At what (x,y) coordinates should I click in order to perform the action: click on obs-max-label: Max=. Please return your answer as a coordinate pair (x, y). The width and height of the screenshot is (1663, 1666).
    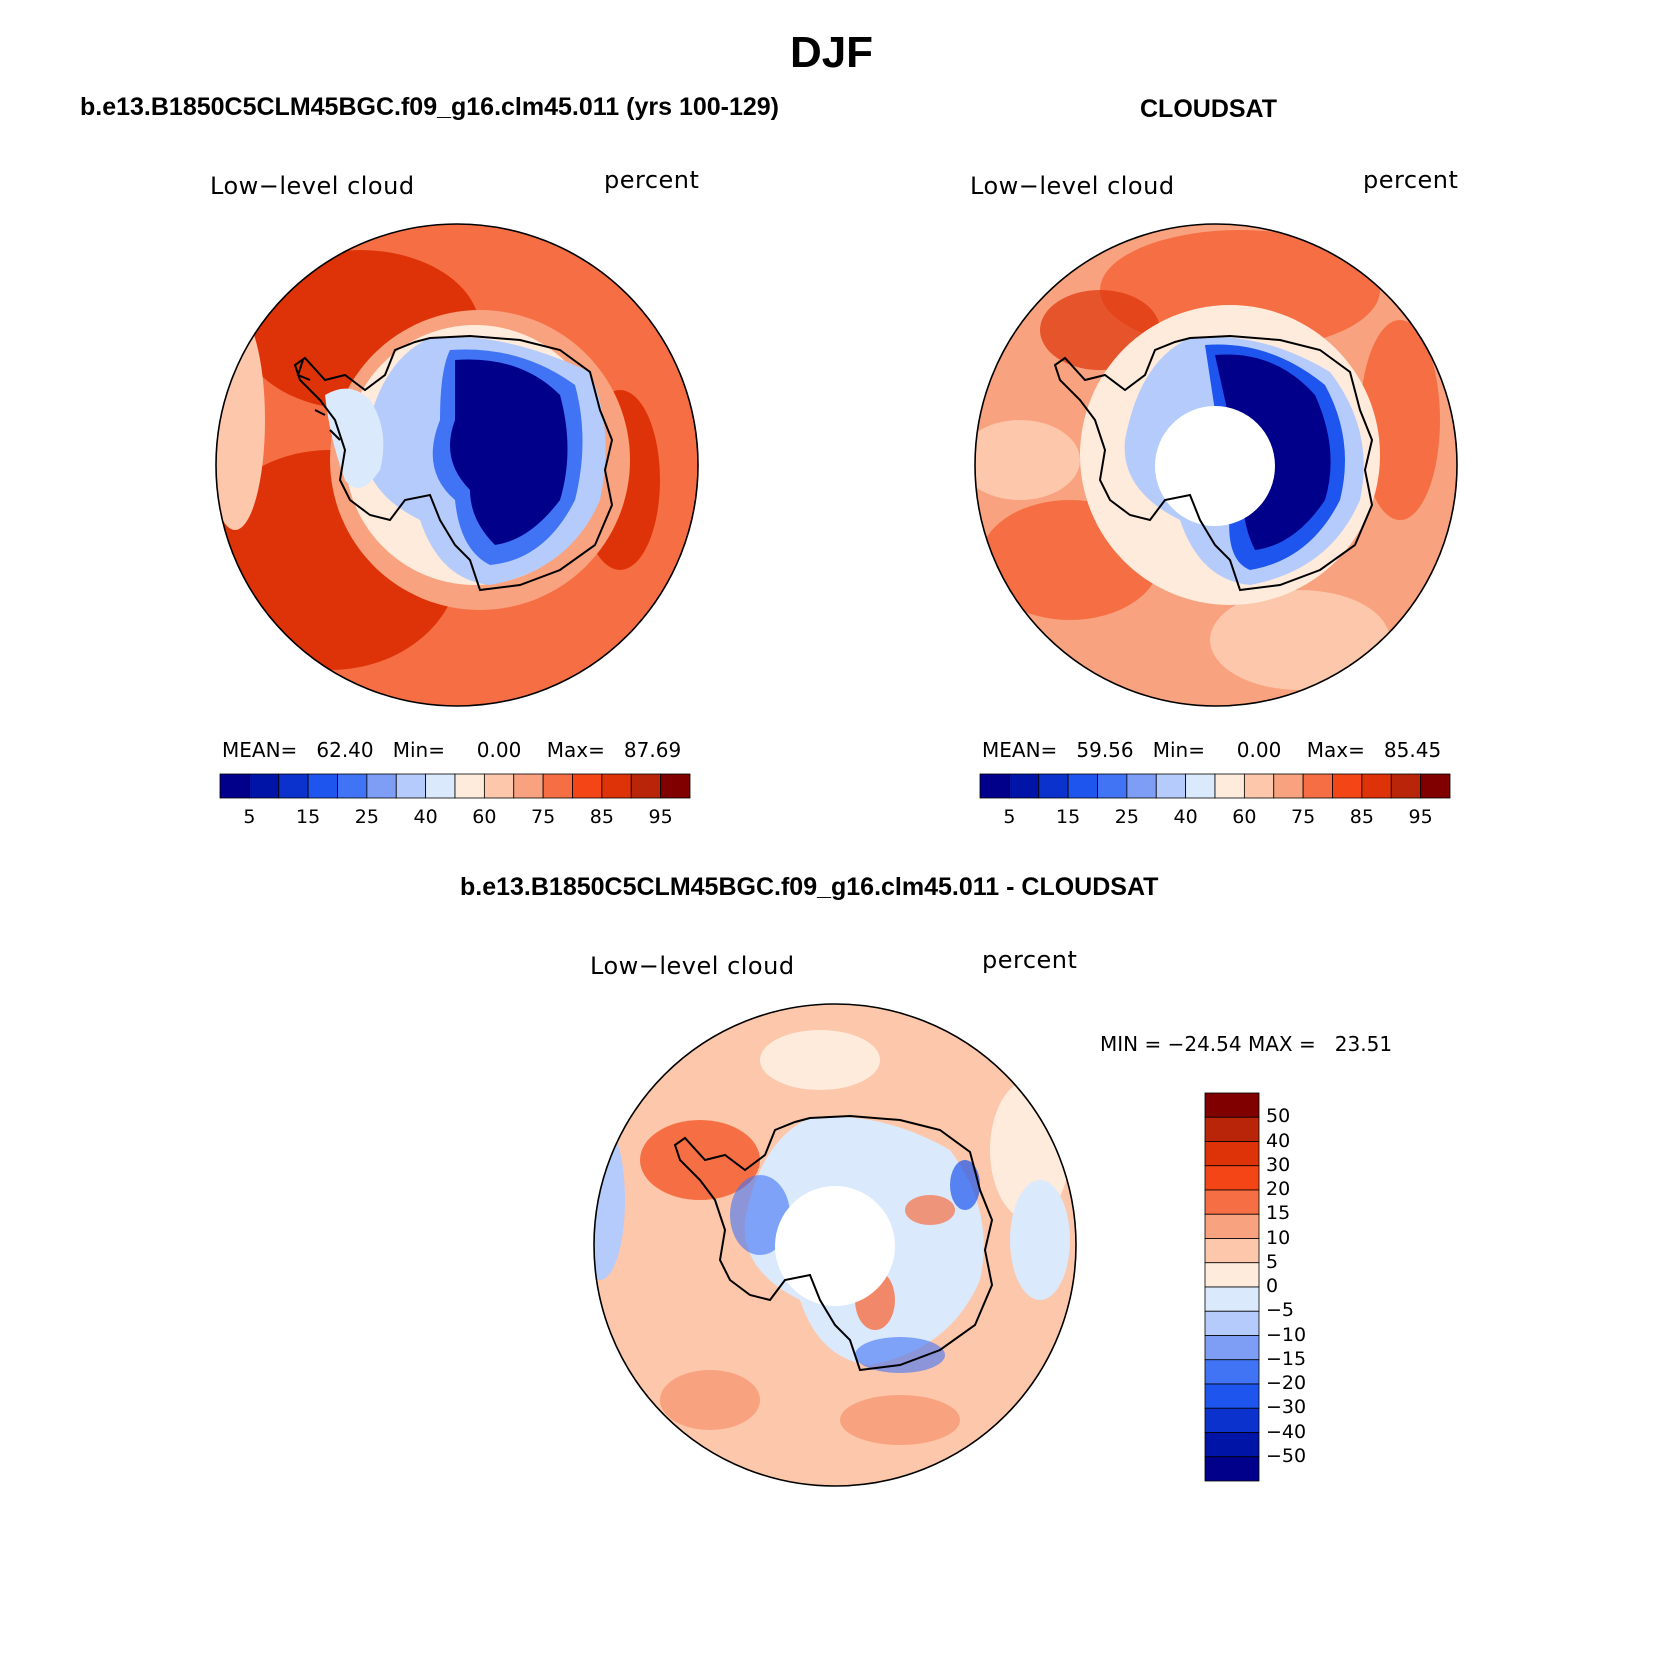
    Looking at the image, I should click on (1335, 750).